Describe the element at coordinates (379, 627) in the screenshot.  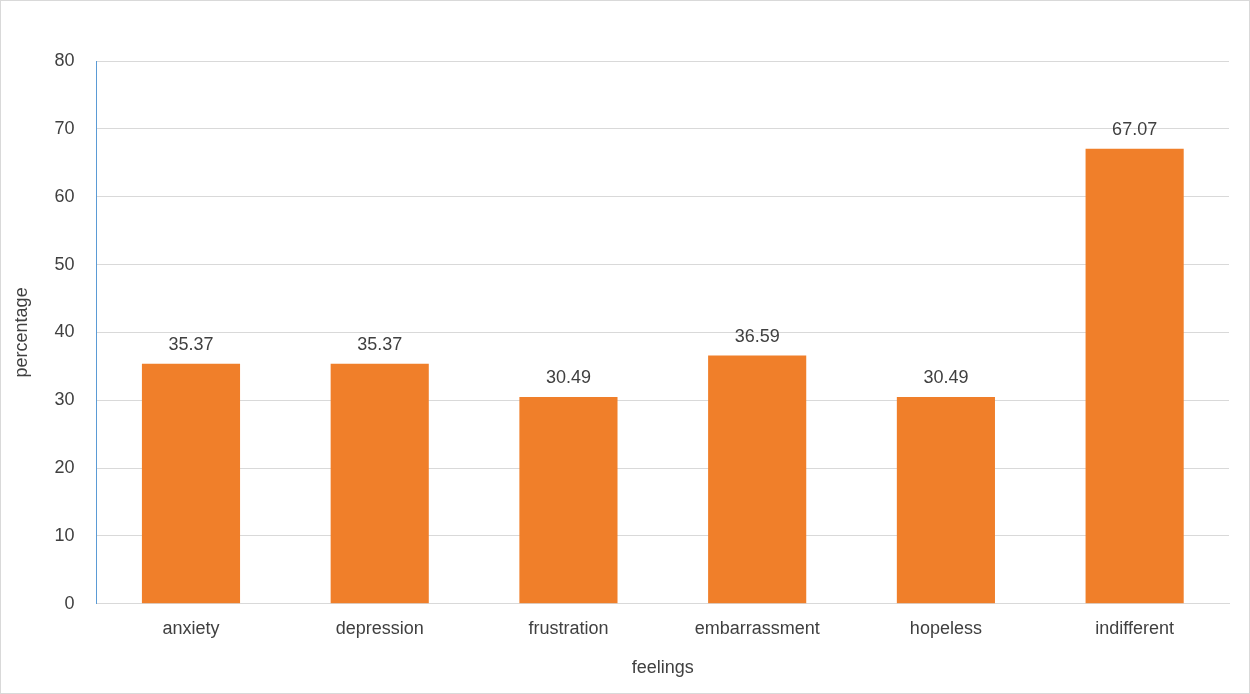
I see `x-tick-label: depression` at that location.